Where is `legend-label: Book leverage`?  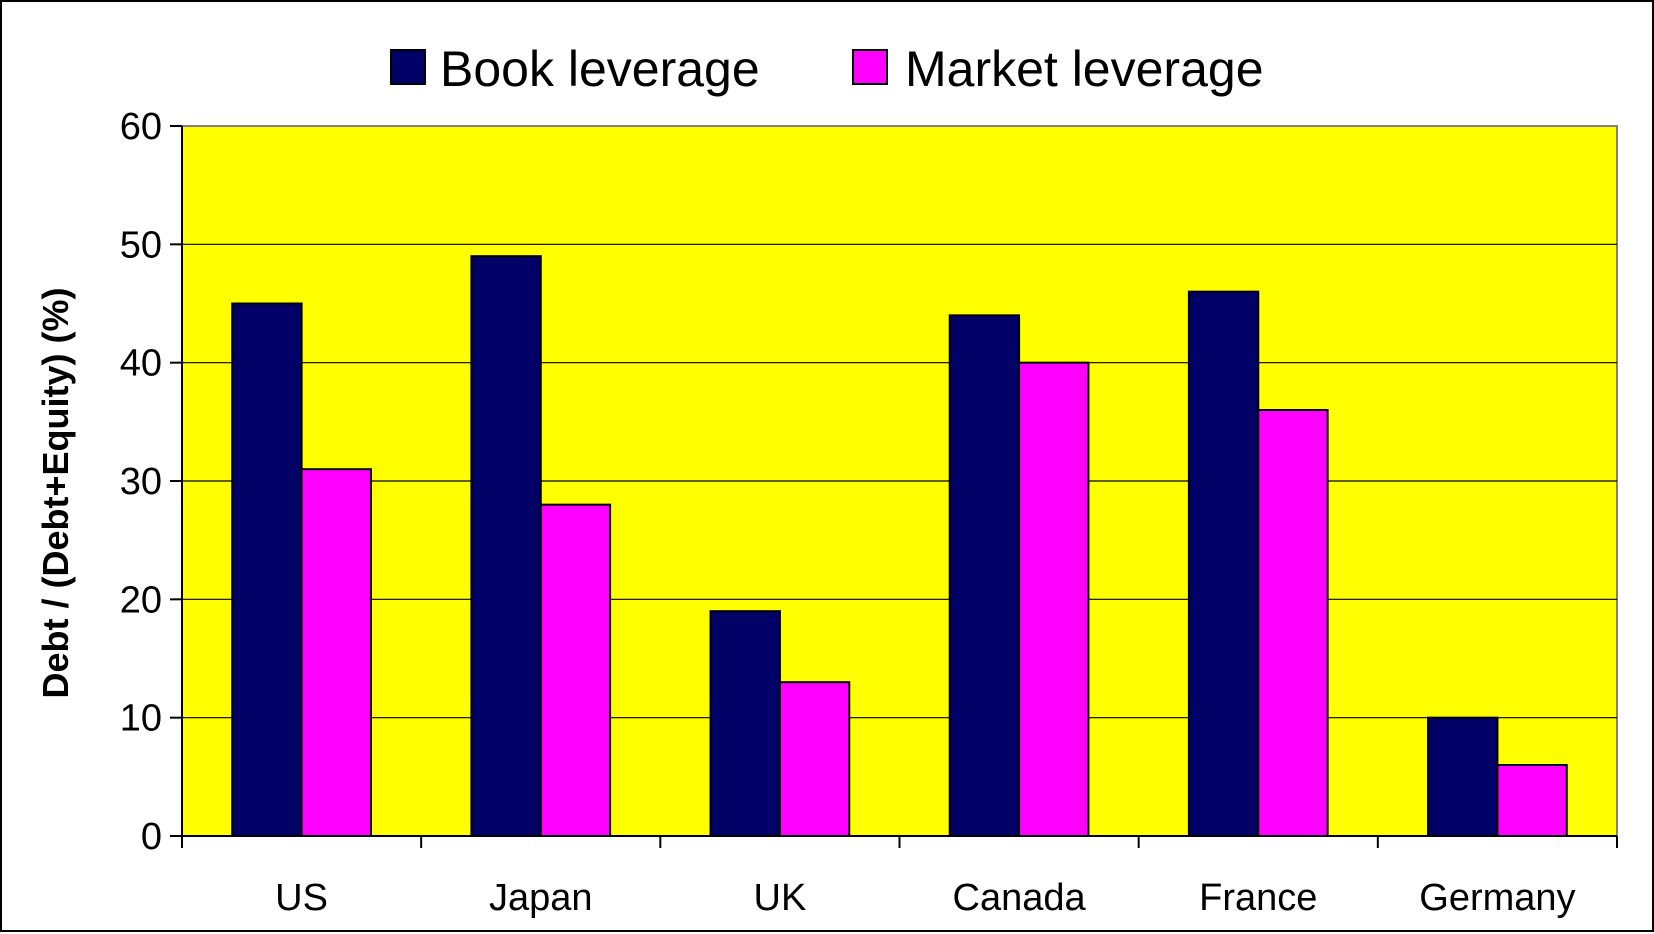 legend-label: Book leverage is located at coordinates (600, 69).